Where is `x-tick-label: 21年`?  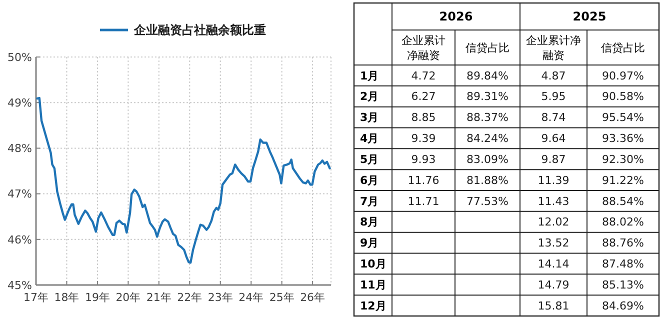
x-tick-label: 21年 is located at coordinates (159, 297).